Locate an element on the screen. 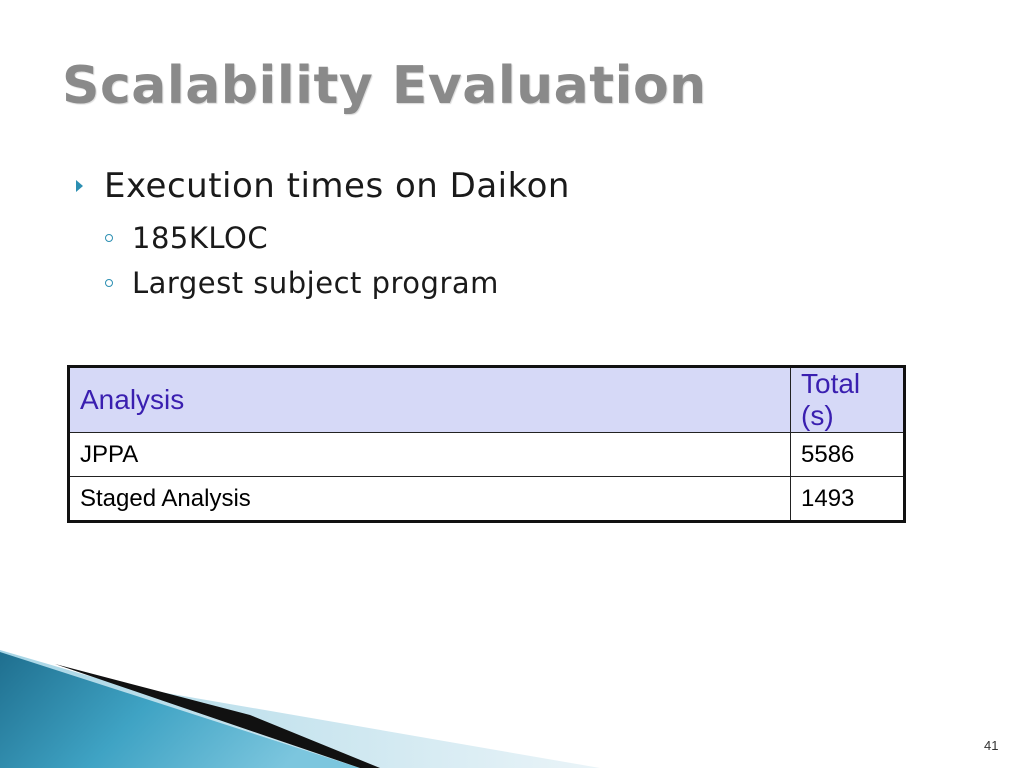  header-analysis: Analysis is located at coordinates (429, 399).